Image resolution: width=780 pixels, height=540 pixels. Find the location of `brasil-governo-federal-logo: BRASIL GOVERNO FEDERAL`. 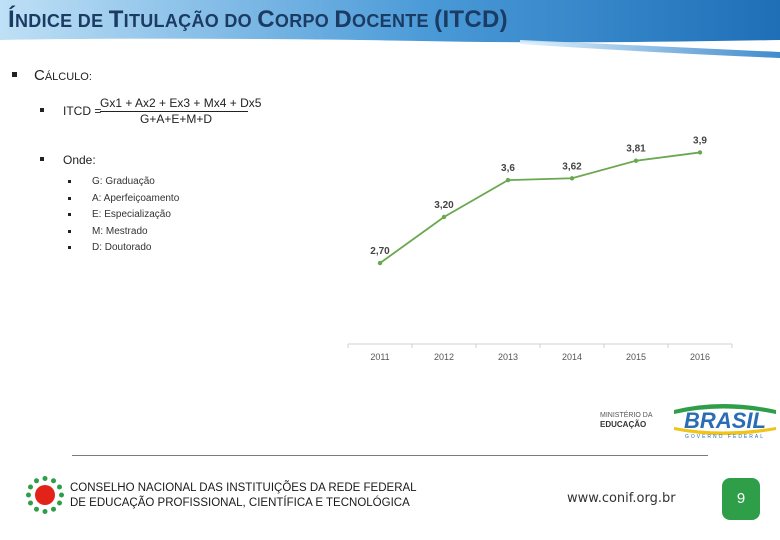

brasil-governo-federal-logo: BRASIL GOVERNO FEDERAL is located at coordinates (725, 422).